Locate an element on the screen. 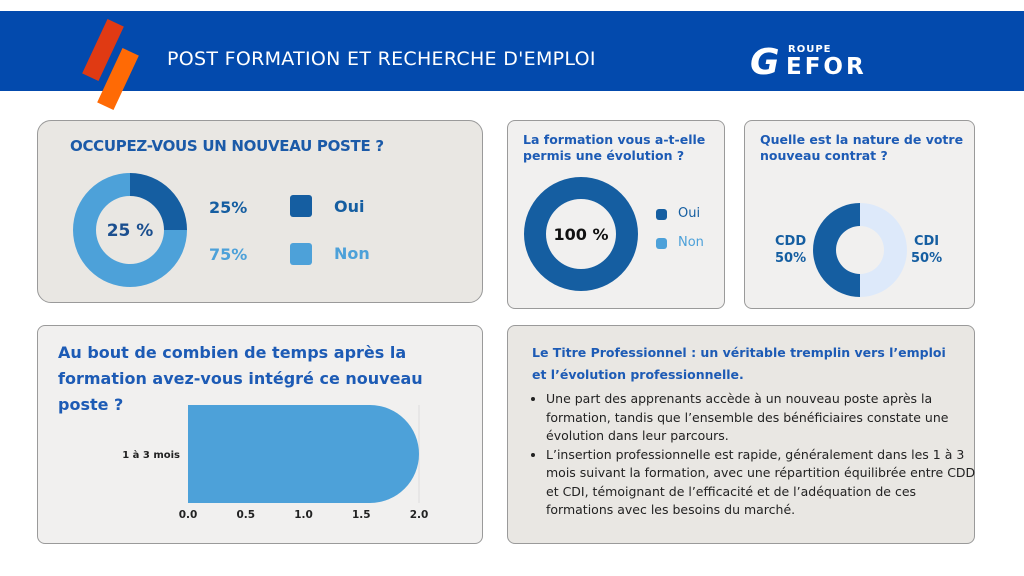  value-label-oui: 25% is located at coordinates (228, 207).